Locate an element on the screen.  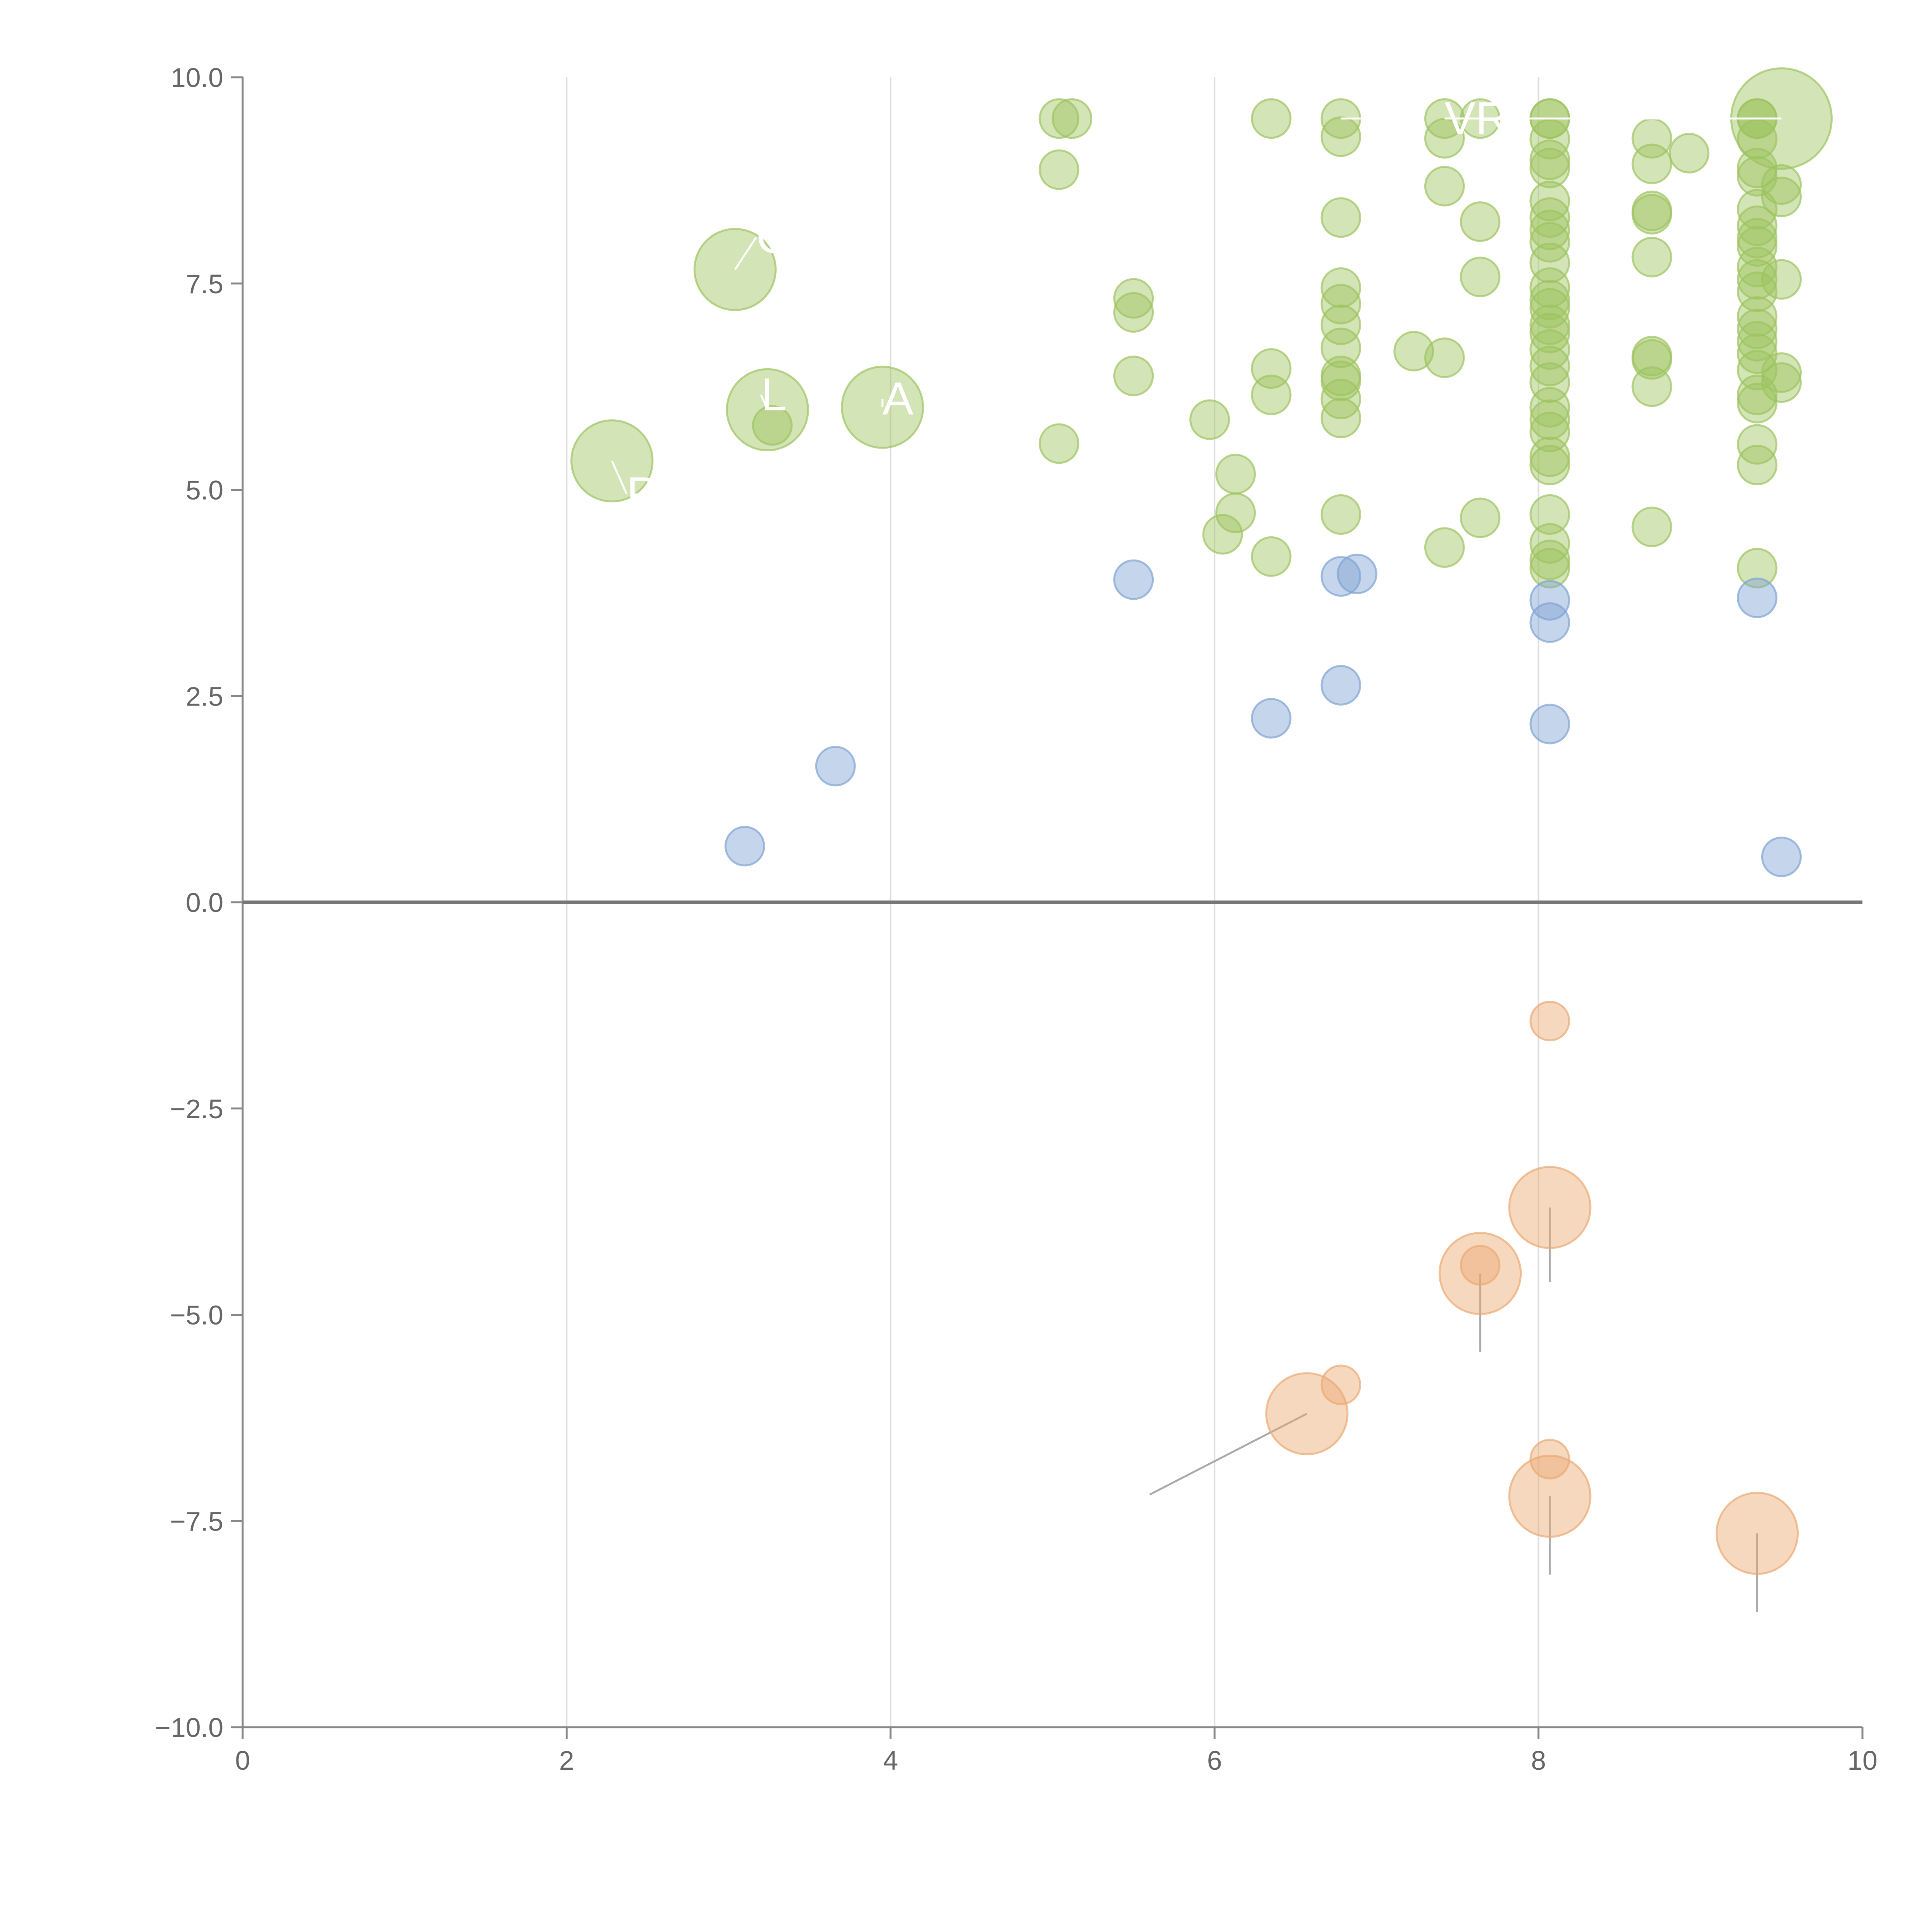
x-tick-label-1: 2 is located at coordinates (567, 1760).